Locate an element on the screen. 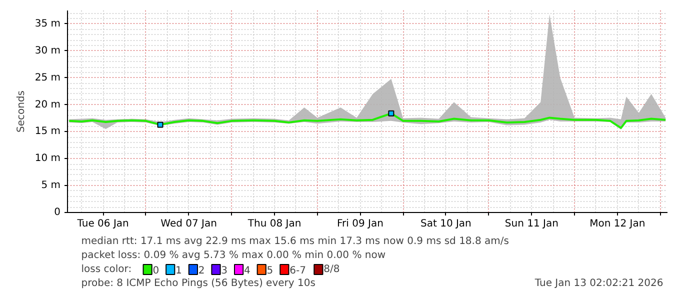 Image resolution: width=697 pixels, height=297 pixels. x-tick-label: Thu 08 Jan is located at coordinates (274, 224).